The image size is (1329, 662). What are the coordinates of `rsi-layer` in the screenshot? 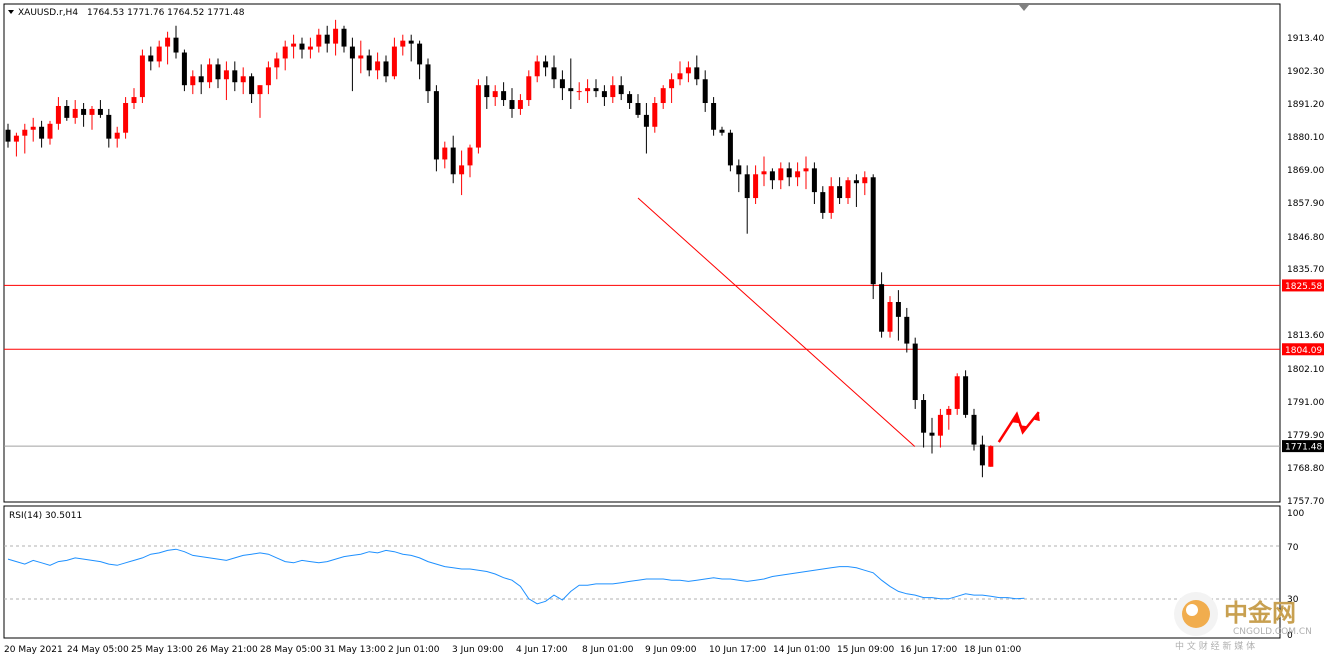 It's located at (516, 576).